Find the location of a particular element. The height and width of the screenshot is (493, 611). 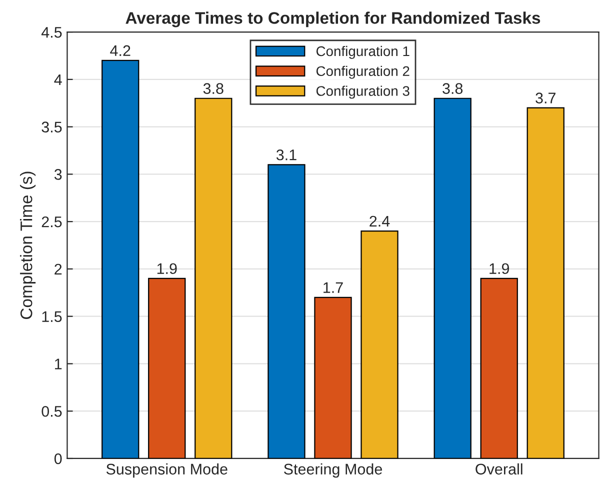

legend-label: Configuration 2 is located at coordinates (363, 72).